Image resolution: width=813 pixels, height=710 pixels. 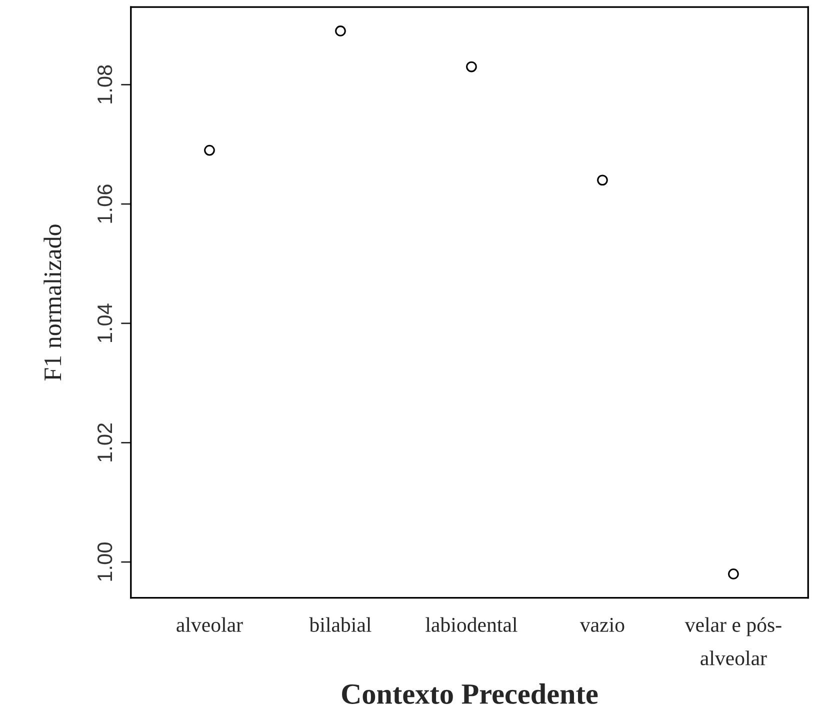 What do you see at coordinates (104, 84) in the screenshot?
I see `y-tick-label: 1.08` at bounding box center [104, 84].